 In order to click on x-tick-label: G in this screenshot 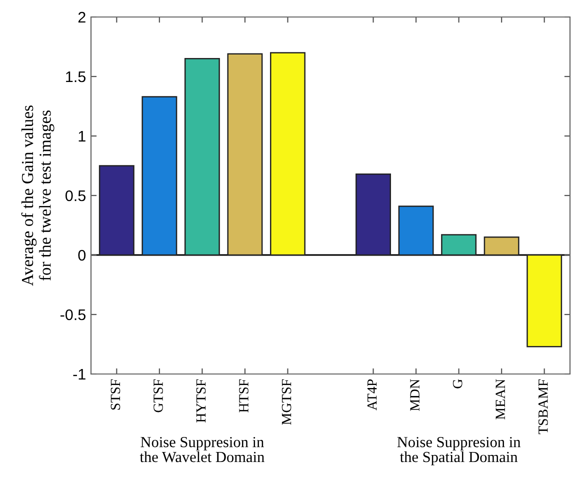, I will do `click(457, 383)`.